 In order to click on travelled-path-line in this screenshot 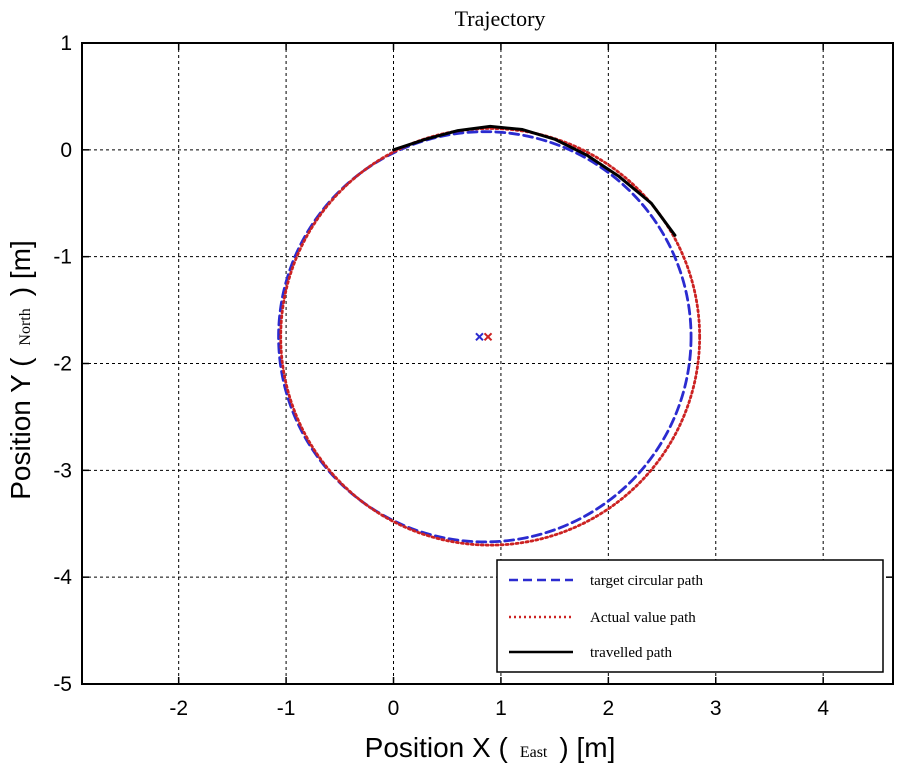, I will do `click(534, 180)`.